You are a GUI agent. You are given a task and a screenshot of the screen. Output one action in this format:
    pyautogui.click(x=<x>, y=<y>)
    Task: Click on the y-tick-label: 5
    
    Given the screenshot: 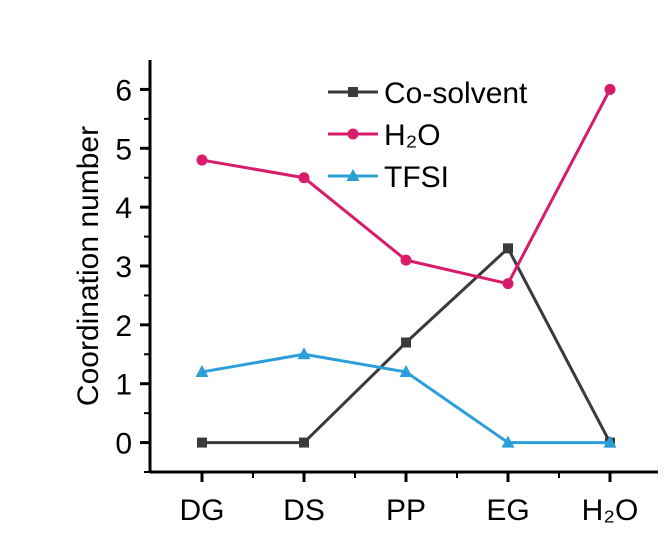 What is the action you would take?
    pyautogui.click(x=123, y=149)
    